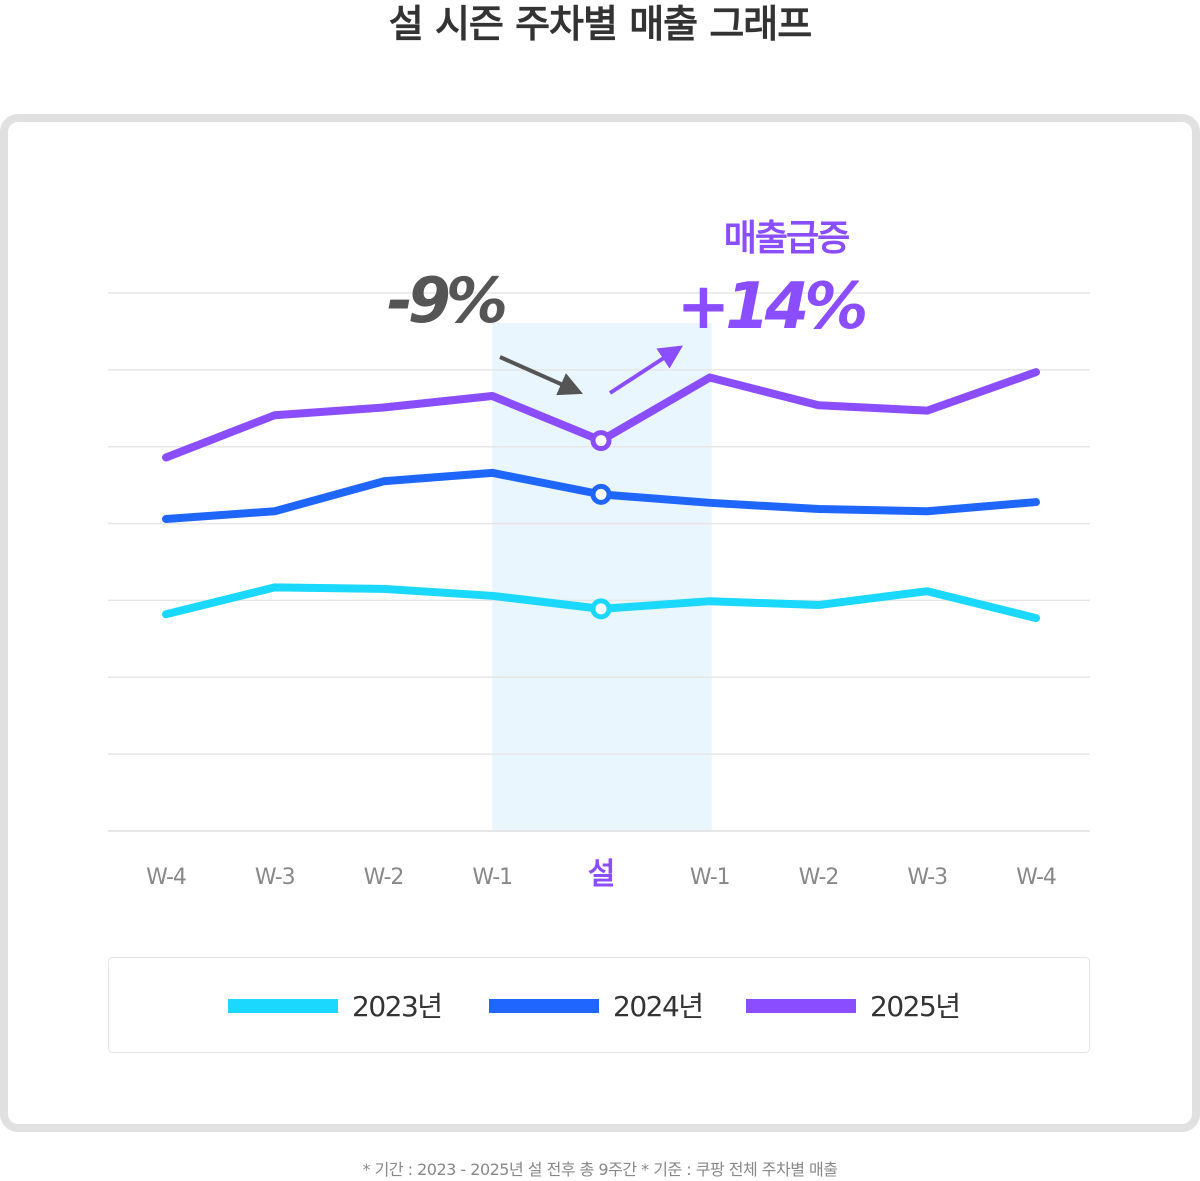 Image resolution: width=1200 pixels, height=1181 pixels. Describe the element at coordinates (397, 1006) in the screenshot. I see `legend-label: 2023년` at that location.